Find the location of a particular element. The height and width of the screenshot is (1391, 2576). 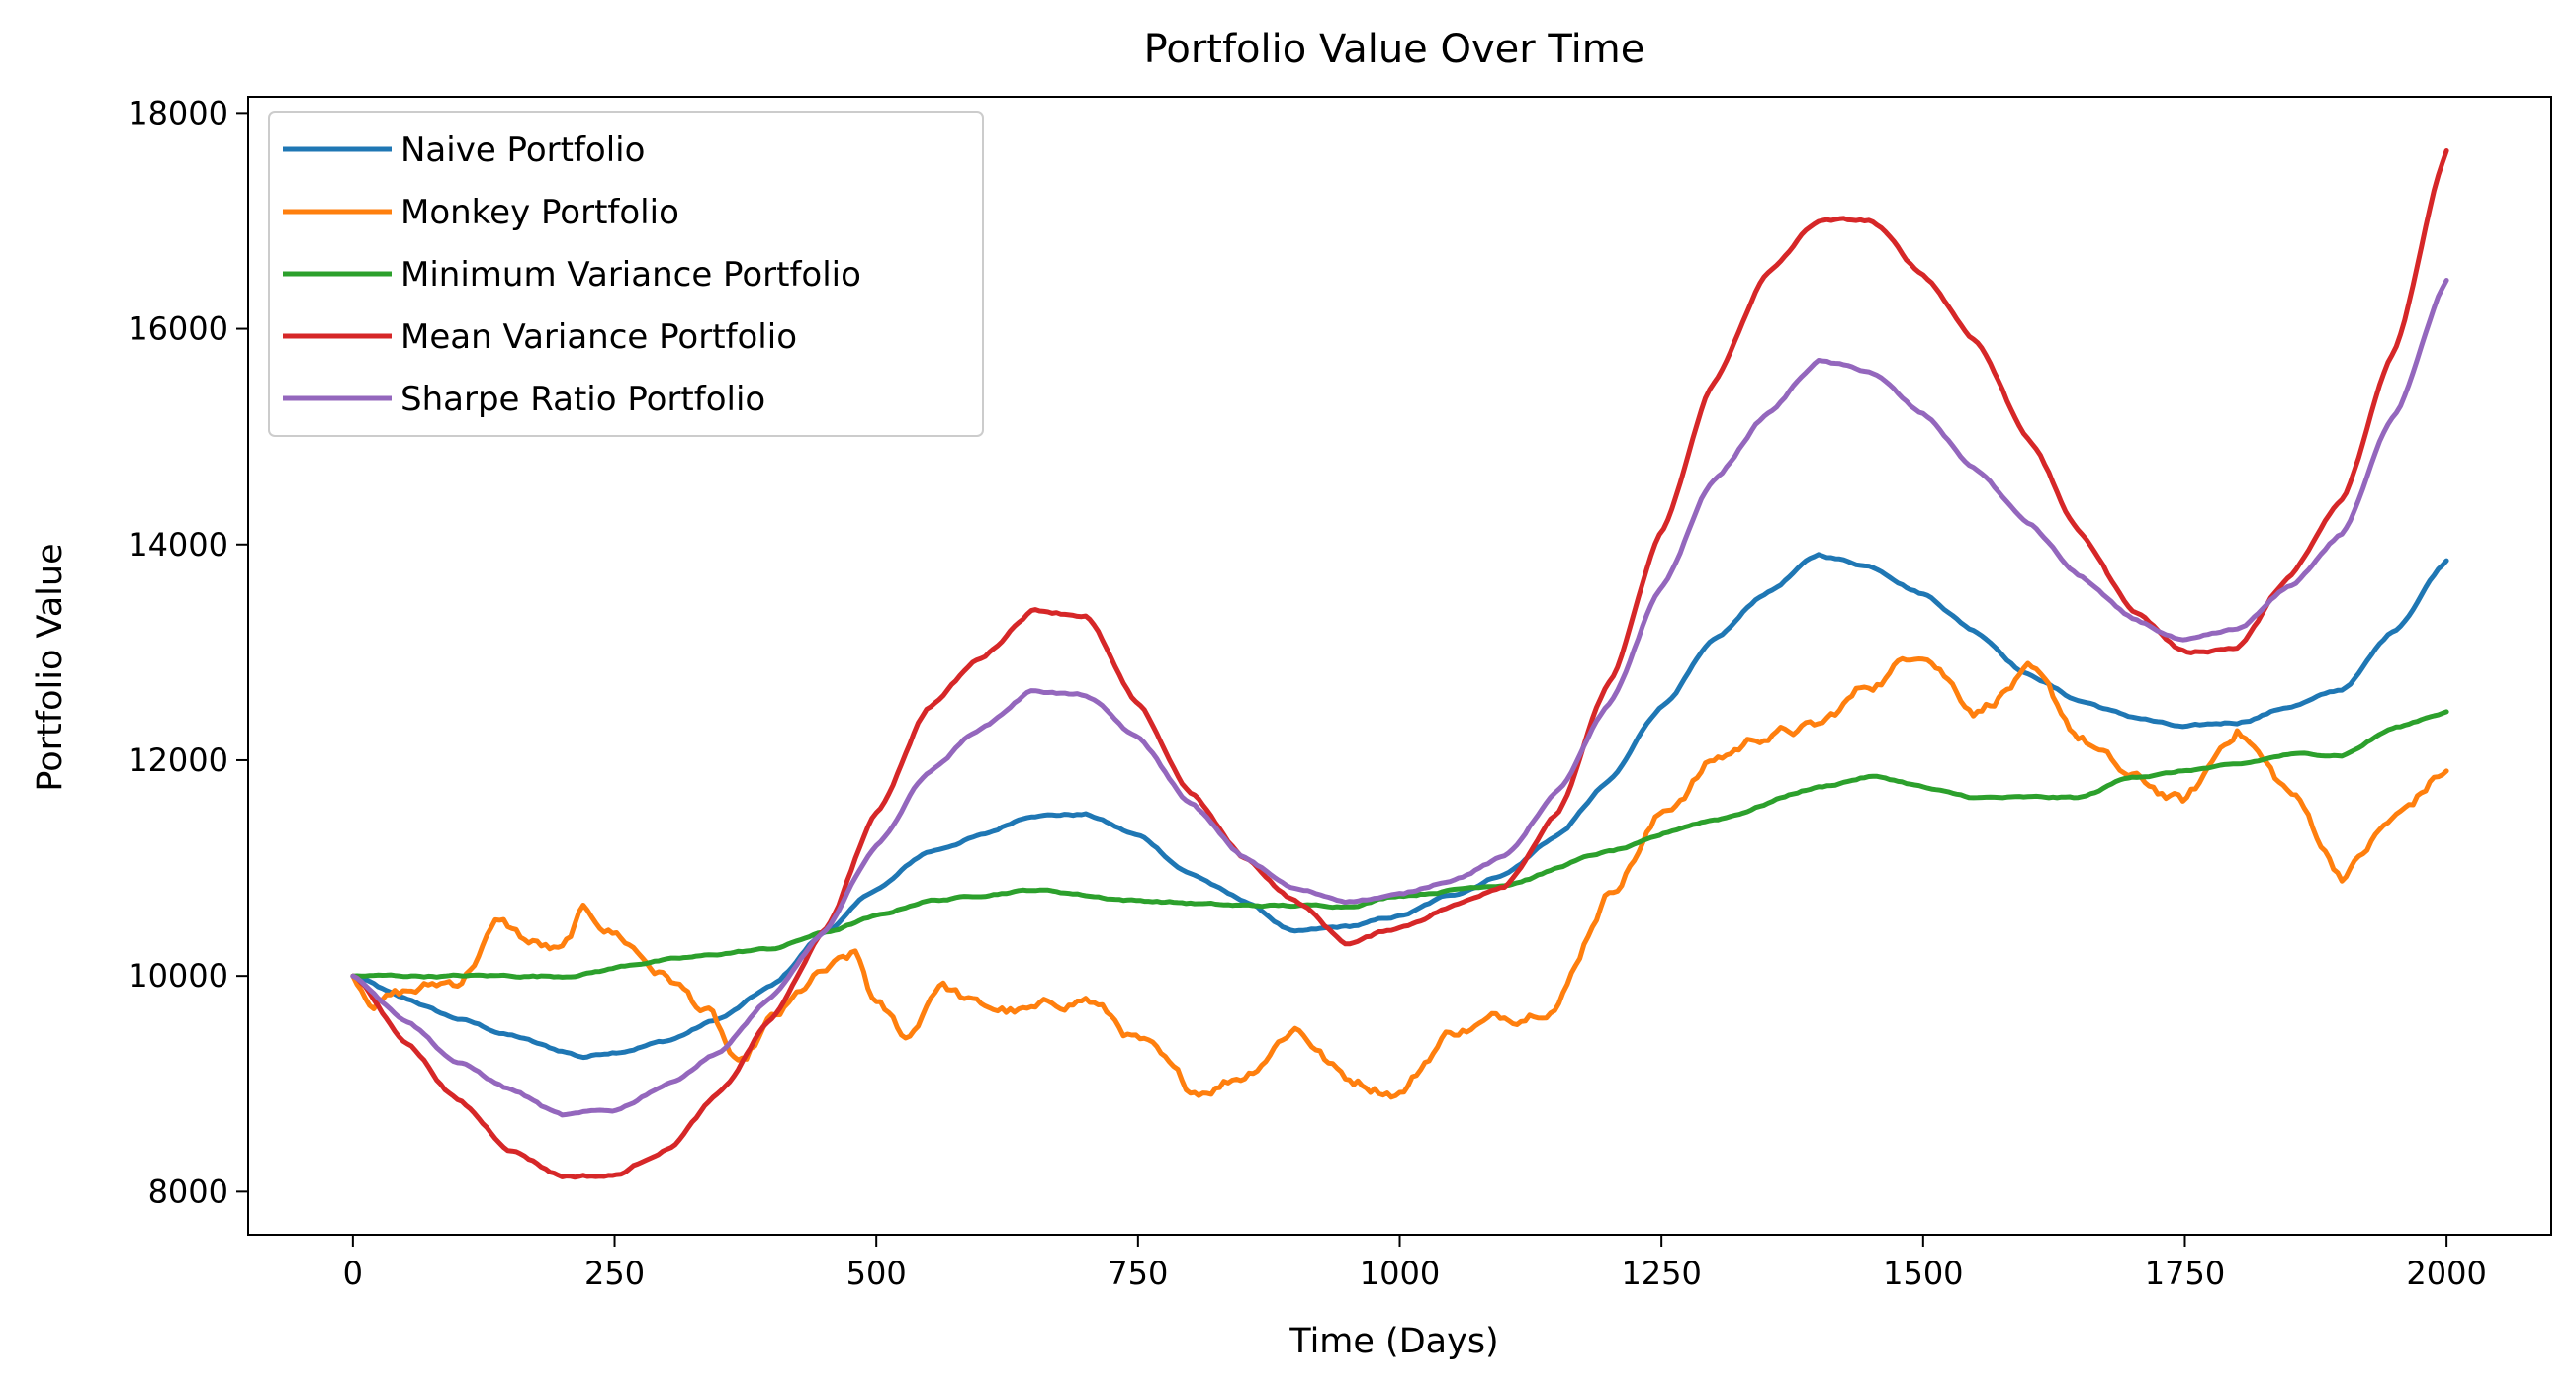

y-tick-label: 10000 is located at coordinates (178, 976).